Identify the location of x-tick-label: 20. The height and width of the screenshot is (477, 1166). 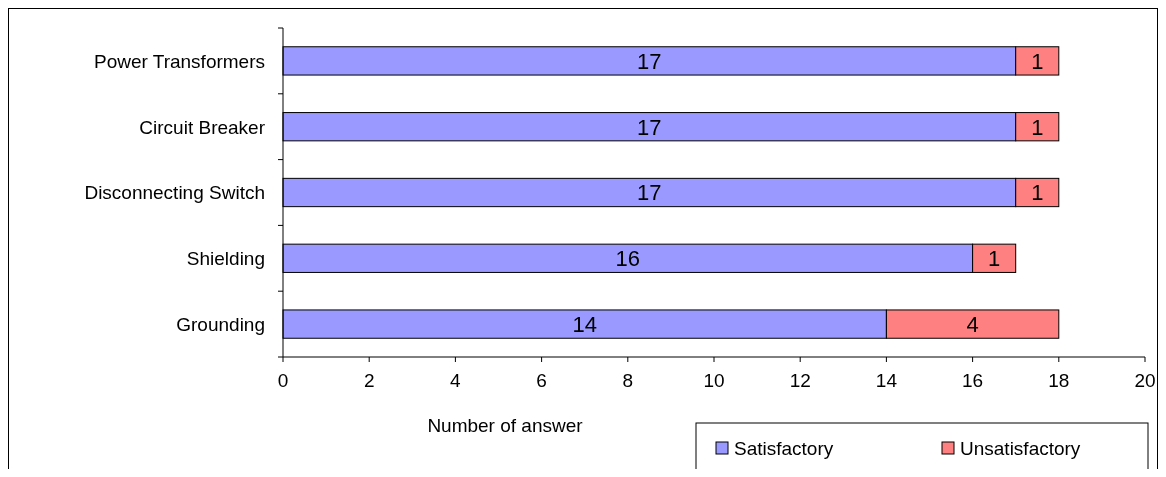
(1145, 380).